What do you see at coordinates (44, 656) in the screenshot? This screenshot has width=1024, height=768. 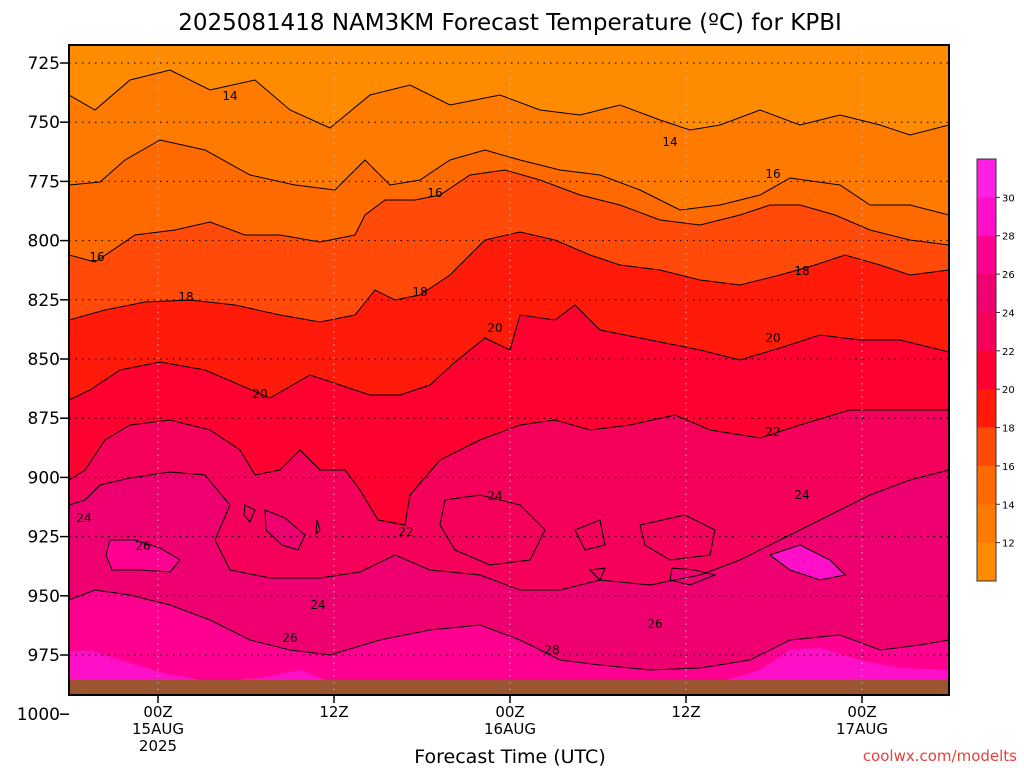 I see `y-tick-label: 975` at bounding box center [44, 656].